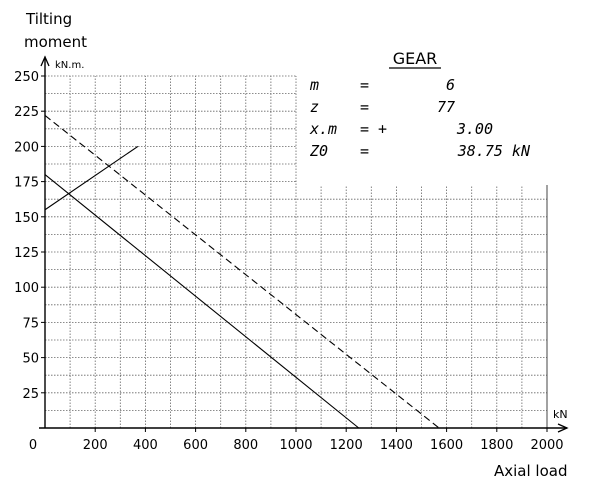 The width and height of the screenshot is (600, 497). What do you see at coordinates (91, 178) in the screenshot?
I see `series-line-solid` at bounding box center [91, 178].